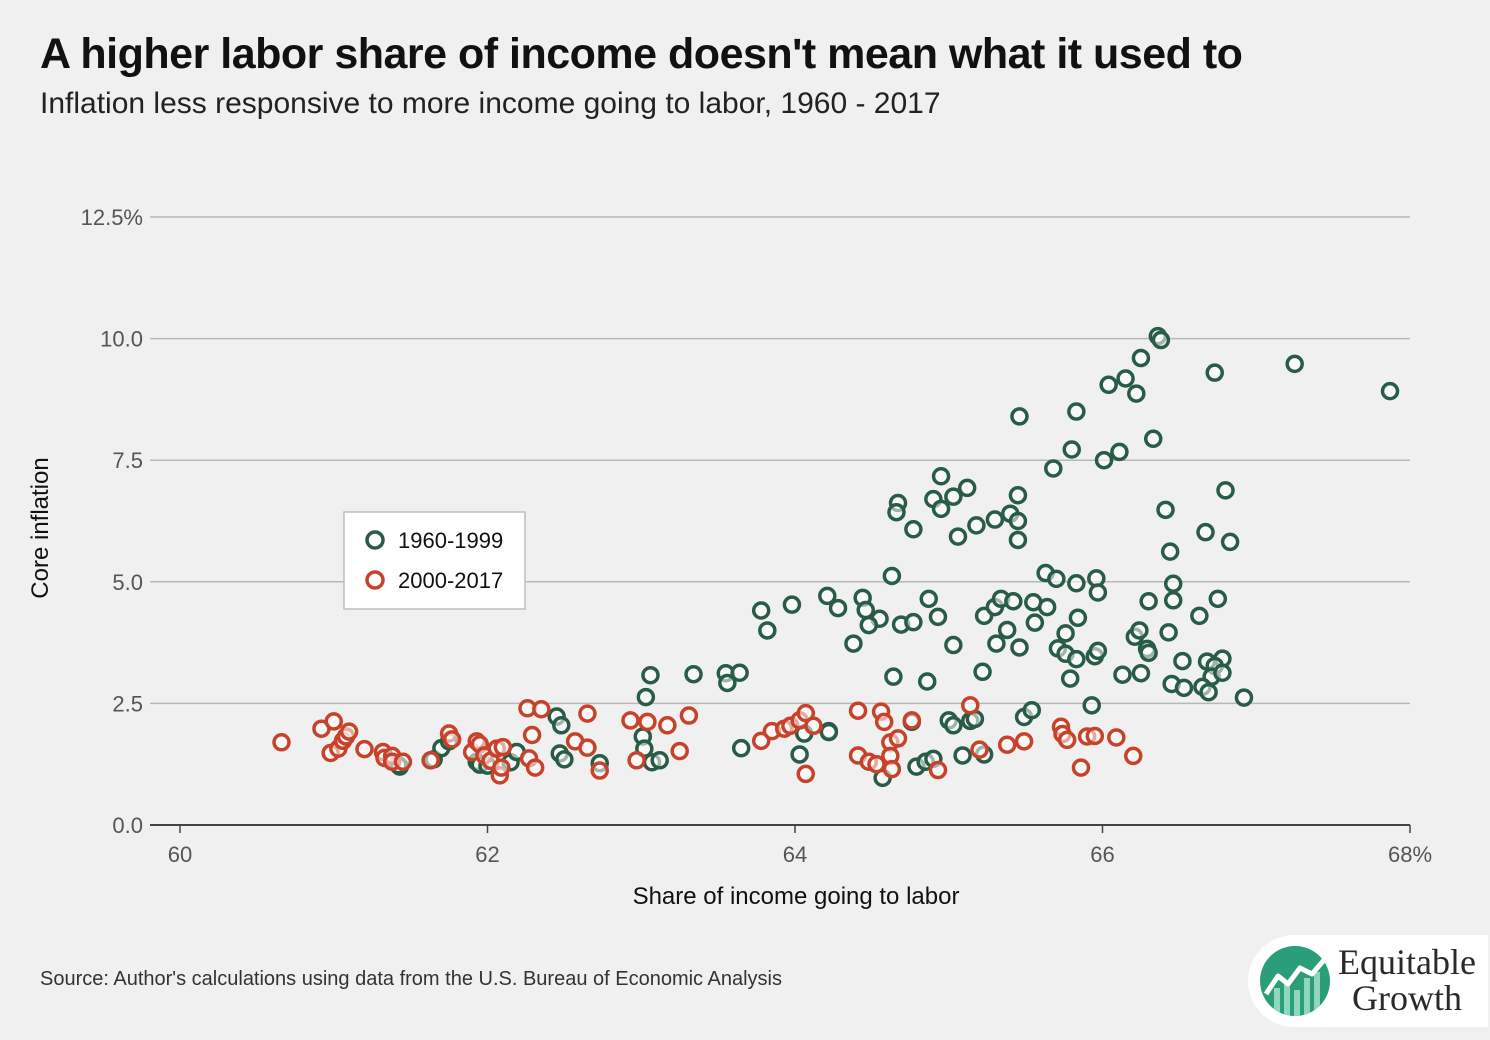  I want to click on x-axis-title: Share of income going to labor, so click(796, 896).